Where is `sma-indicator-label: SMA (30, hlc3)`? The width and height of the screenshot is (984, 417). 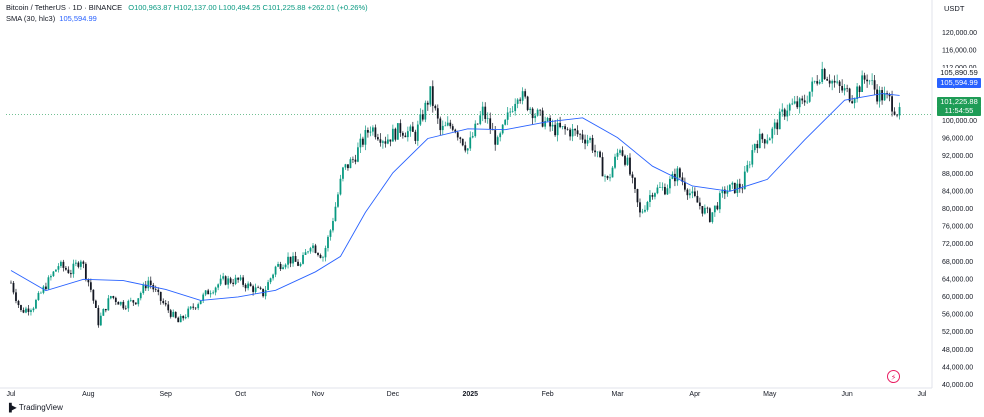 sma-indicator-label: SMA (30, hlc3) is located at coordinates (31, 18).